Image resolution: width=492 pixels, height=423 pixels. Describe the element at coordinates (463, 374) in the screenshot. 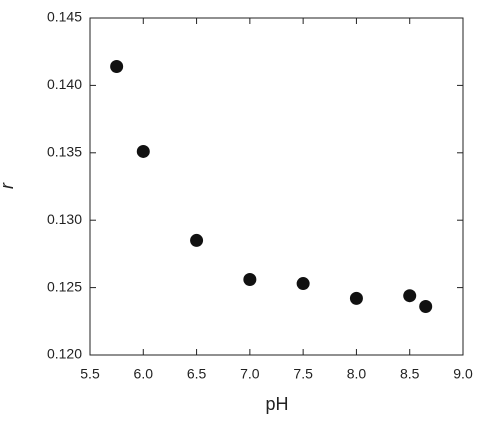

I see `x-tick-label: 9.0` at that location.